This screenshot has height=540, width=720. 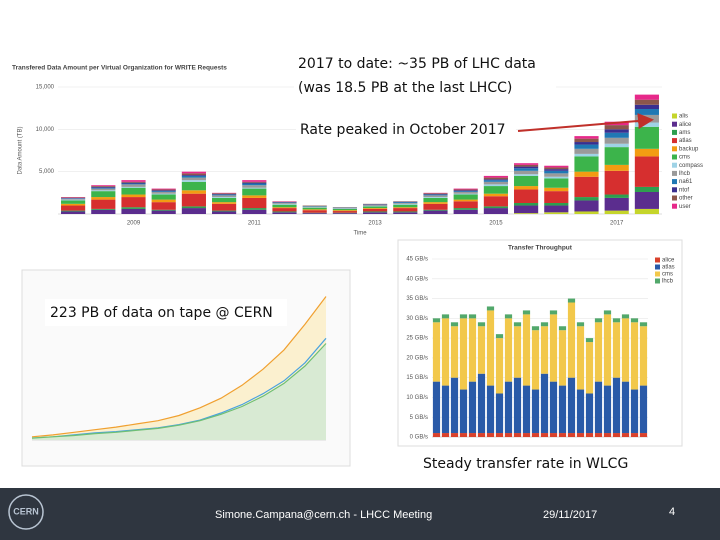 I want to click on legend-label: cms, so click(x=667, y=275).